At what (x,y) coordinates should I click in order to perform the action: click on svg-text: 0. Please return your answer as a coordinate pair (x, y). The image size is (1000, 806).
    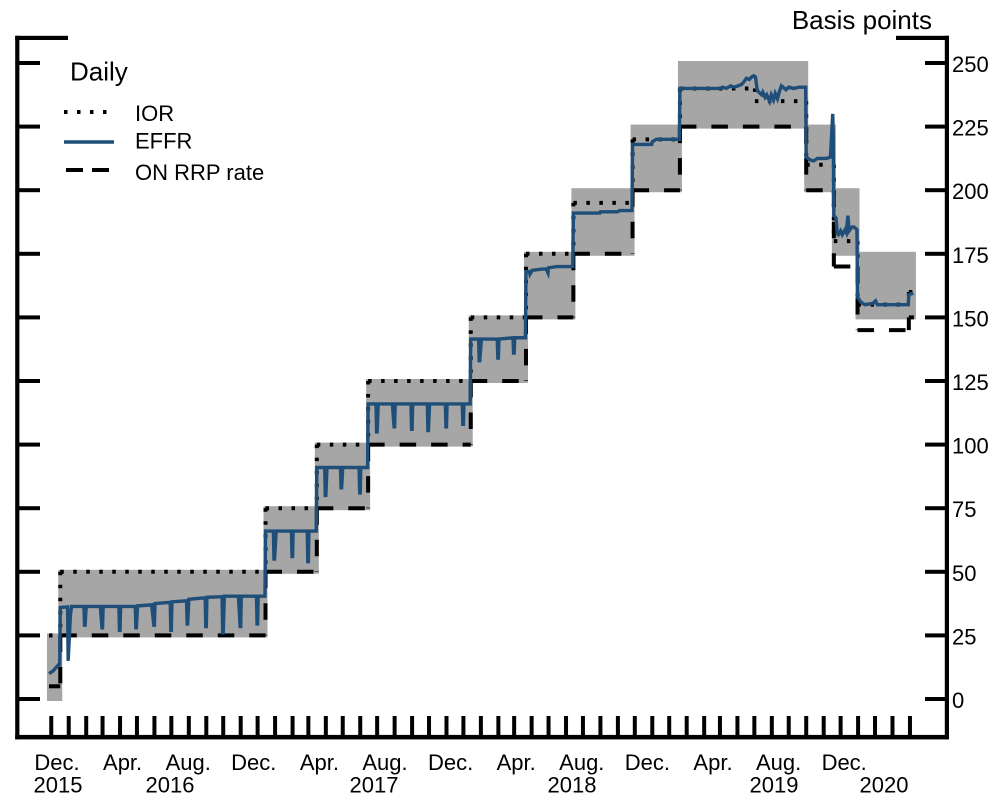
    Looking at the image, I should click on (958, 700).